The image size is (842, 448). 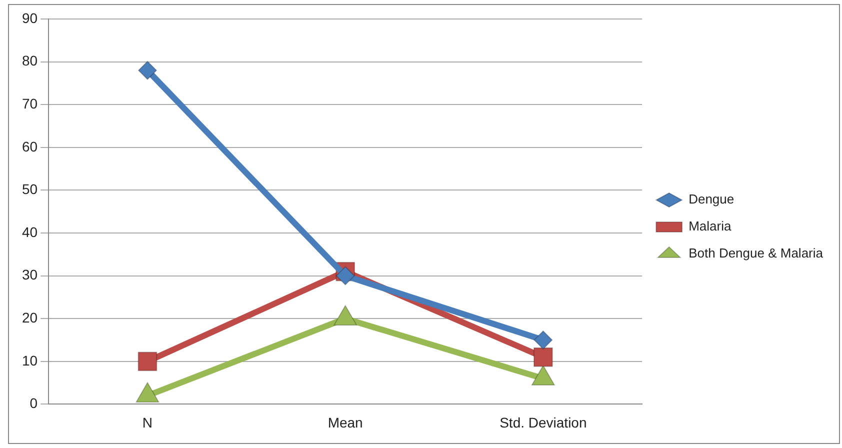 I want to click on x-tick-label: Mean, so click(x=345, y=422).